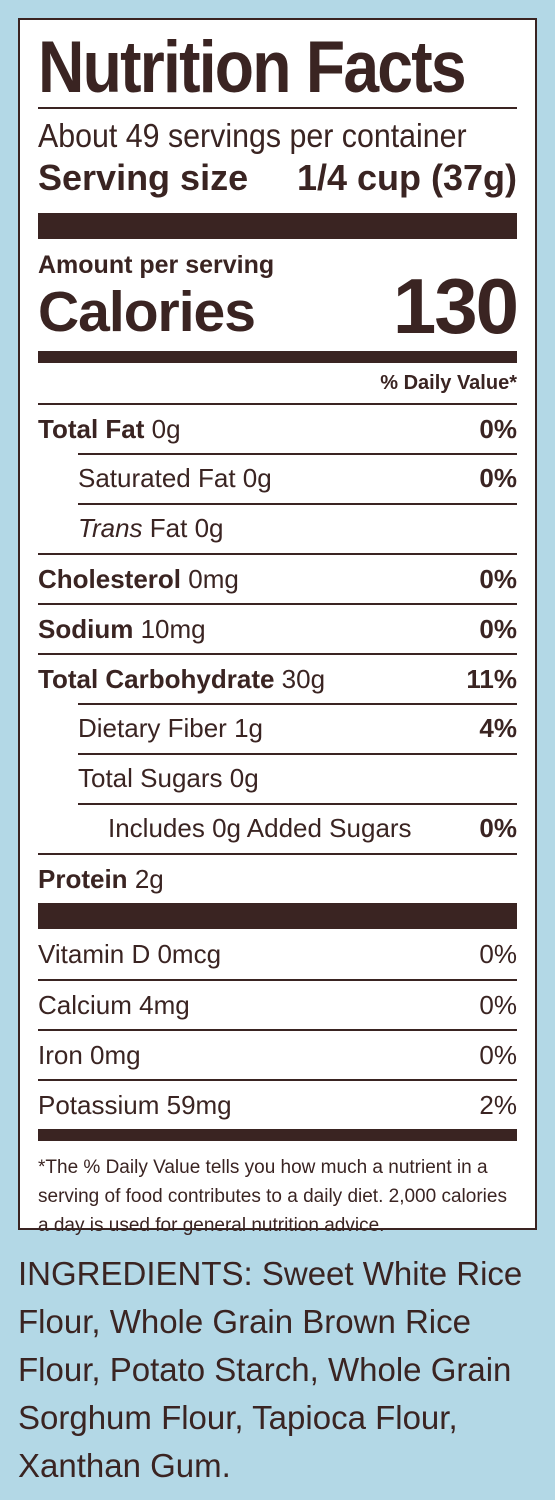 The width and height of the screenshot is (555, 1500). I want to click on calories-label: Calories, so click(147, 312).